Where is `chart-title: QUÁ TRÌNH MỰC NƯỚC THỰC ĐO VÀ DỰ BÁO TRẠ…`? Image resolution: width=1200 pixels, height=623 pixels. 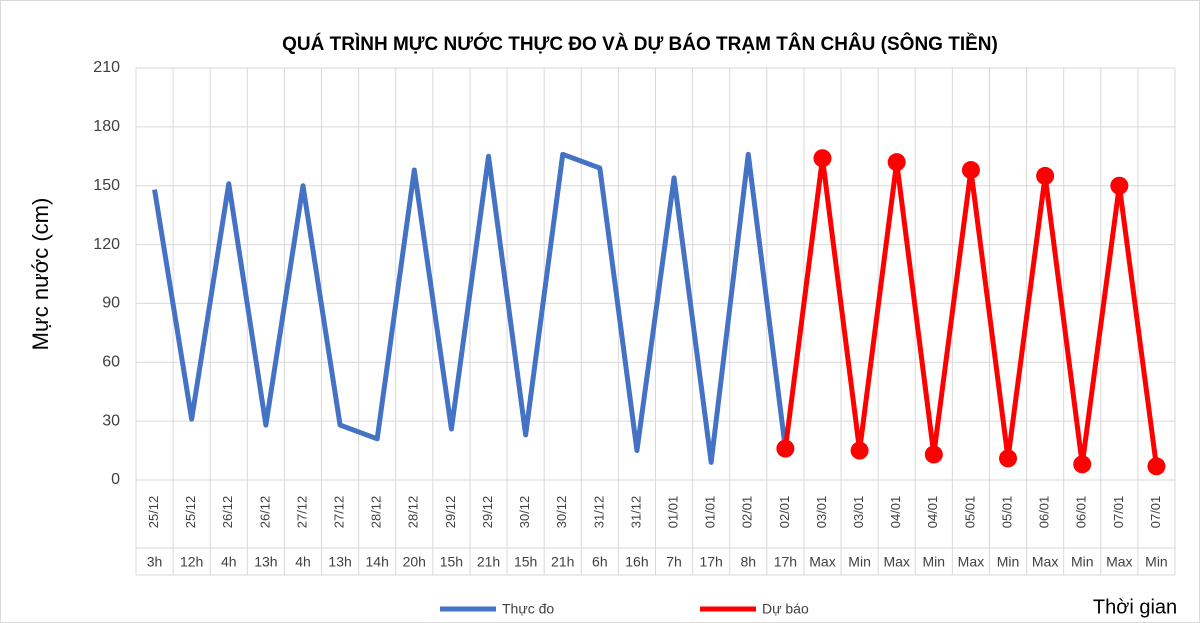
chart-title: QUÁ TRÌNH MỰC NƯỚC THỰC ĐO VÀ DỰ BÁO TRẠ… is located at coordinates (640, 44).